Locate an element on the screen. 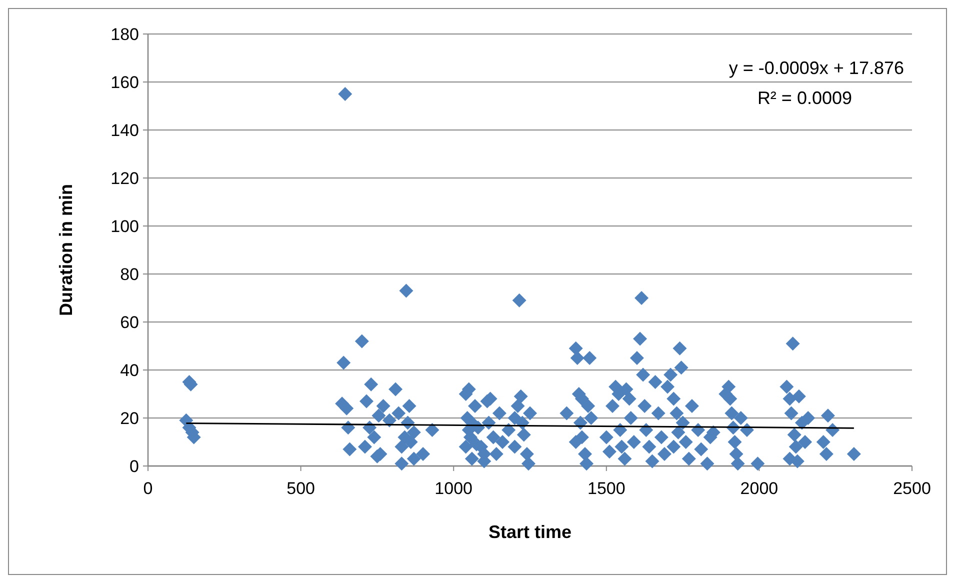  x-tick-label: 2000 is located at coordinates (759, 488).